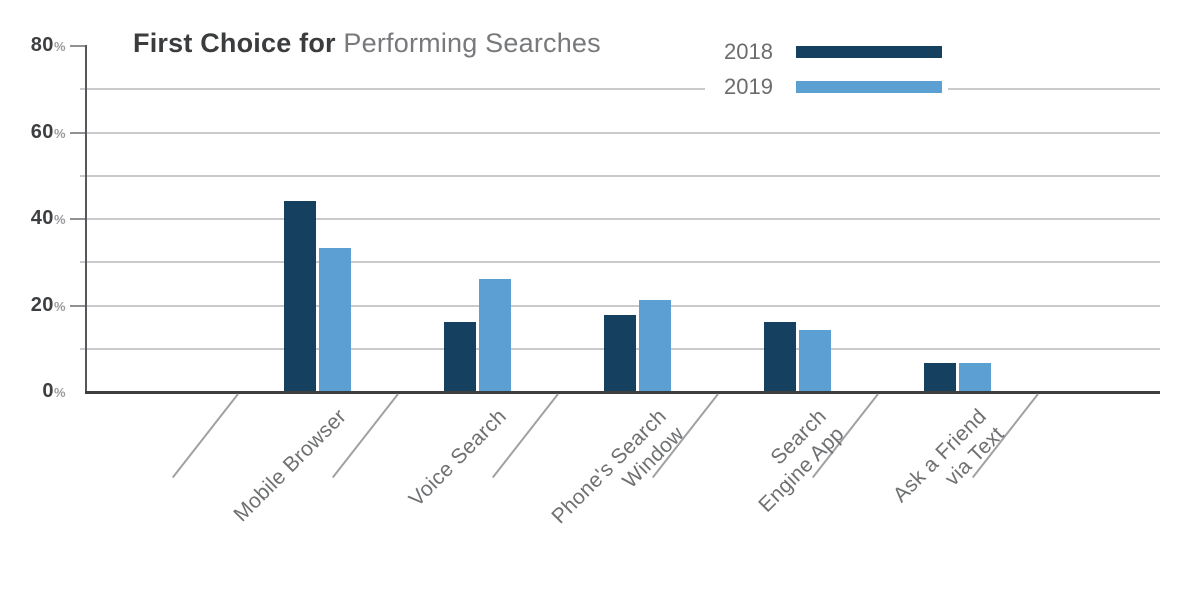 This screenshot has width=1196, height=592. I want to click on chart-title-rest: Performing Searches, so click(468, 43).